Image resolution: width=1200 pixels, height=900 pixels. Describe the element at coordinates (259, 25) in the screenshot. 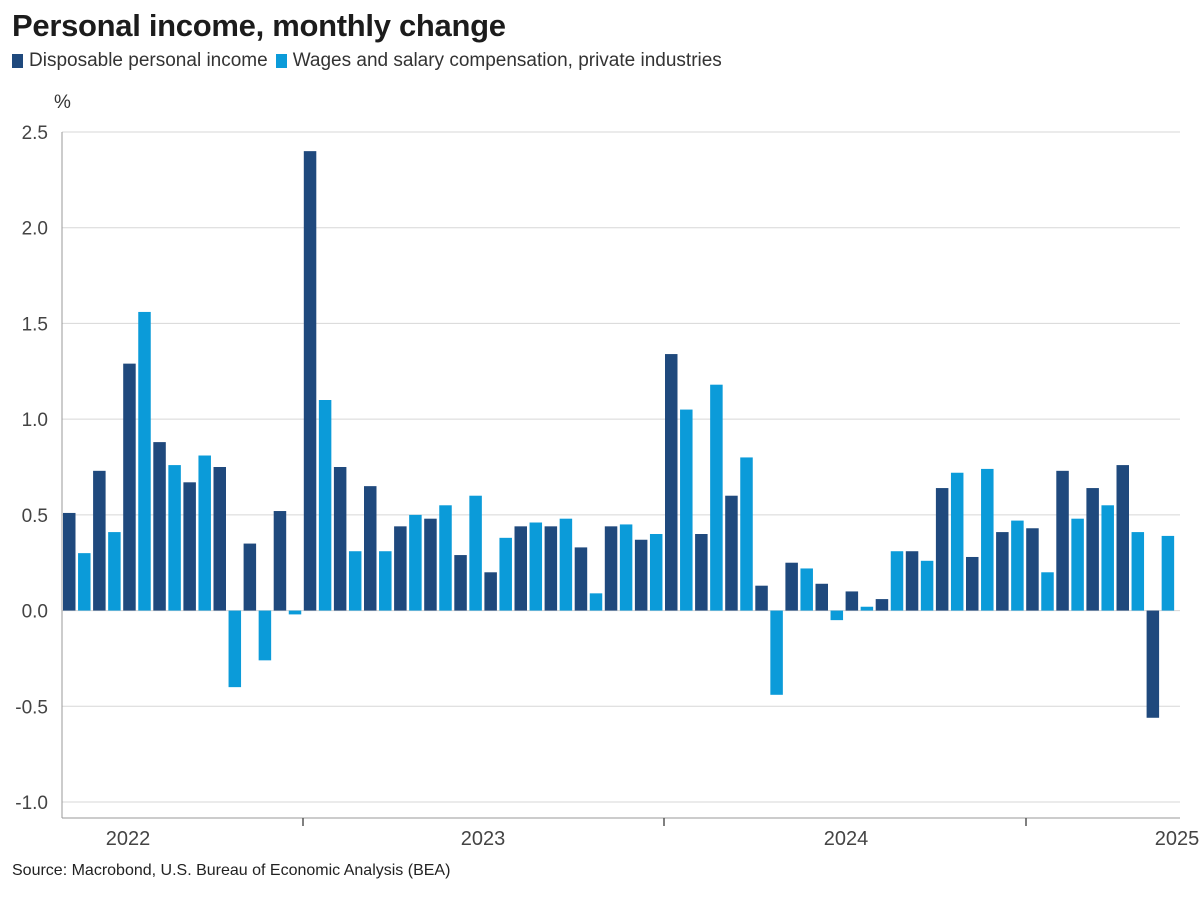

I see `chart-title: Personal income, monthly change` at that location.